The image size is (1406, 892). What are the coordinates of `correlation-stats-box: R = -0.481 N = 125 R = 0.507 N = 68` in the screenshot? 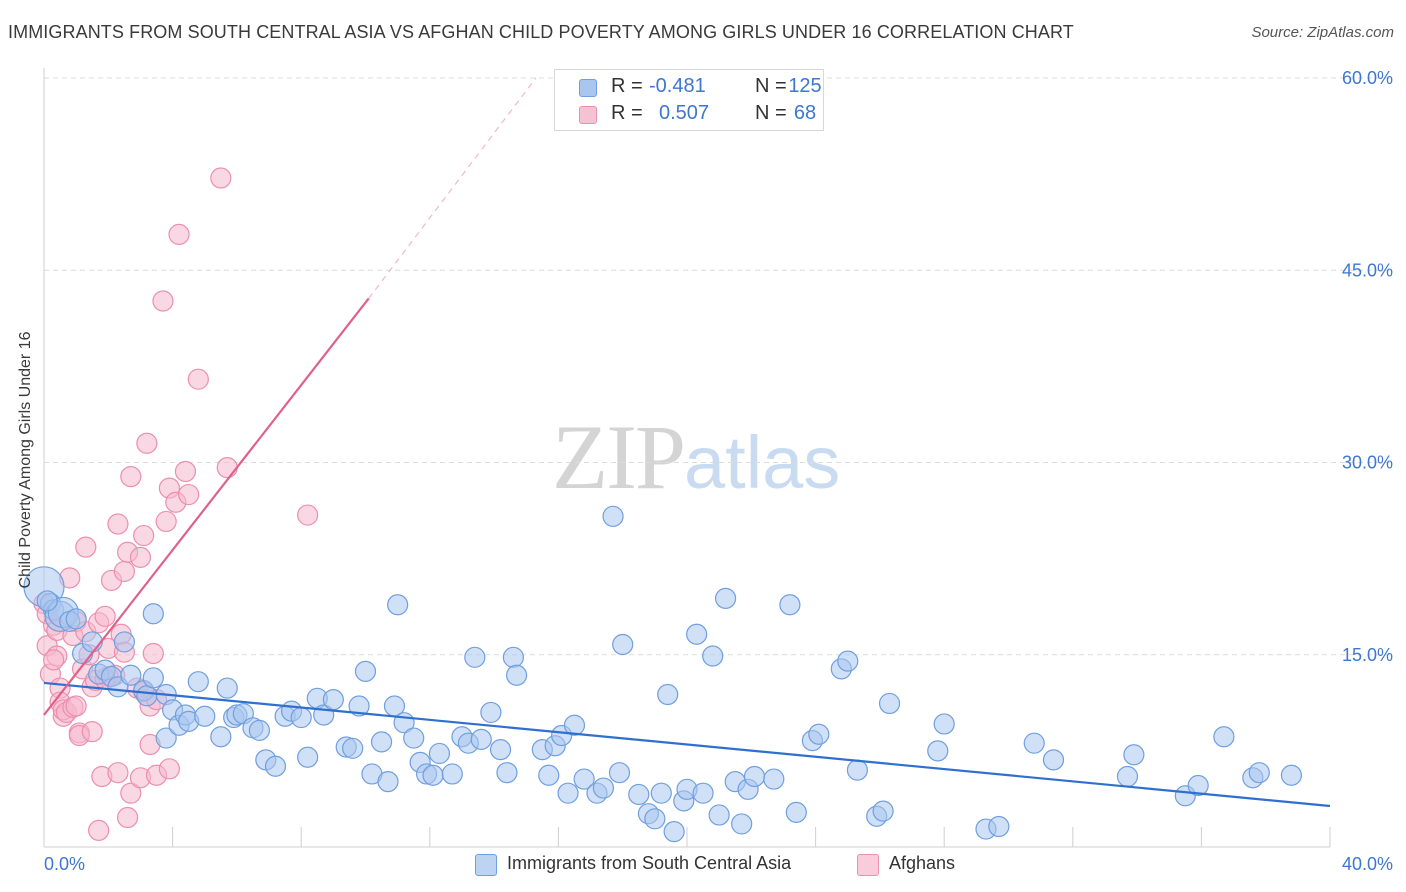 It's located at (689, 100).